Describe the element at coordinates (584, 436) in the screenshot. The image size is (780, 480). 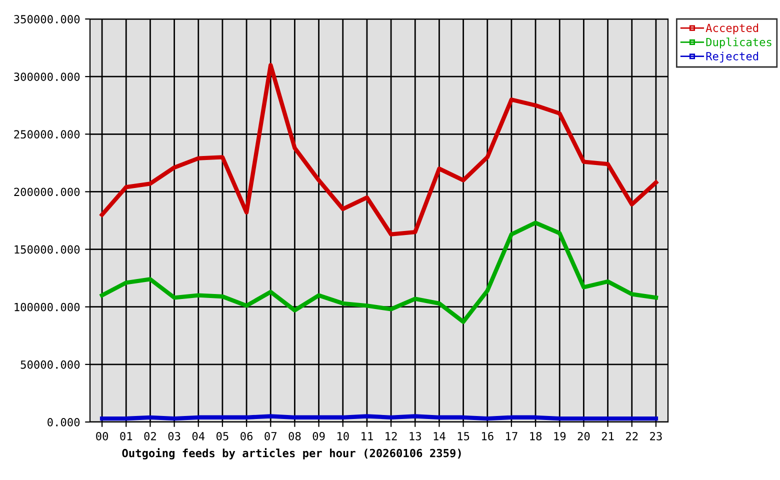
I see `x-tick-label: 20` at that location.